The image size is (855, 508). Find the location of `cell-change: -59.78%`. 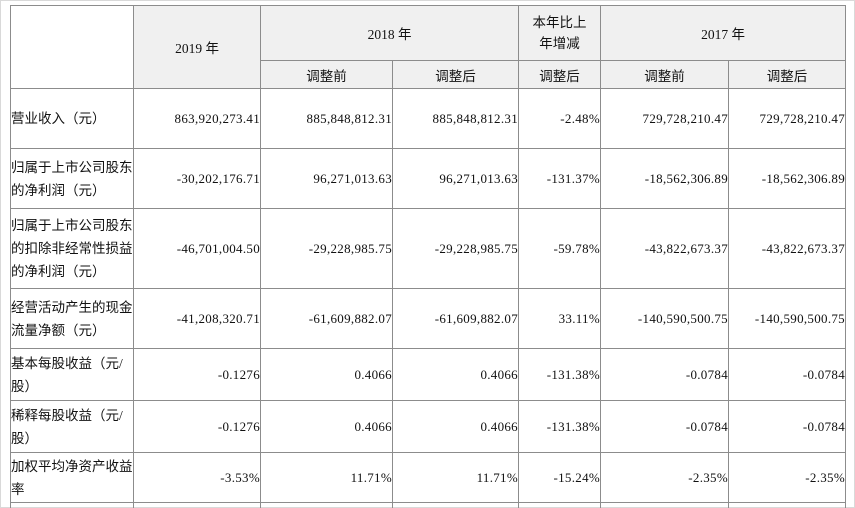

cell-change: -59.78% is located at coordinates (559, 248).